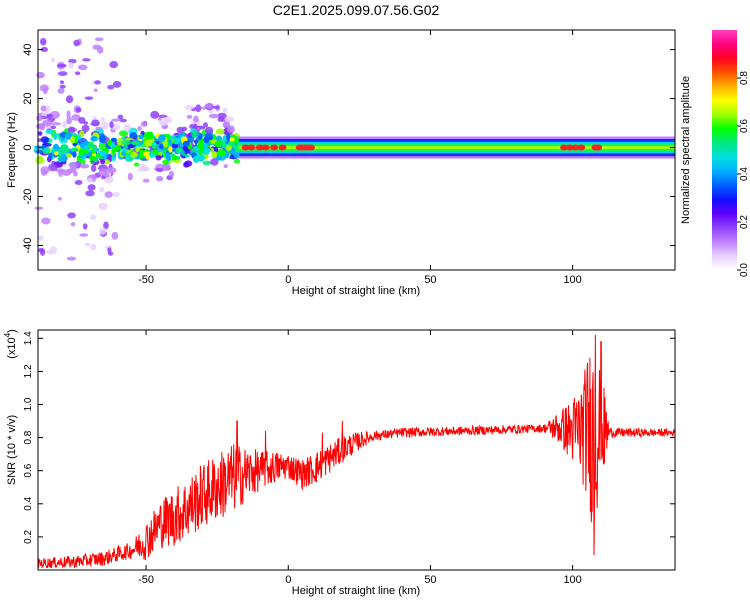 This screenshot has height=600, width=750. What do you see at coordinates (724, 150) in the screenshot?
I see `colorbar-gradient` at bounding box center [724, 150].